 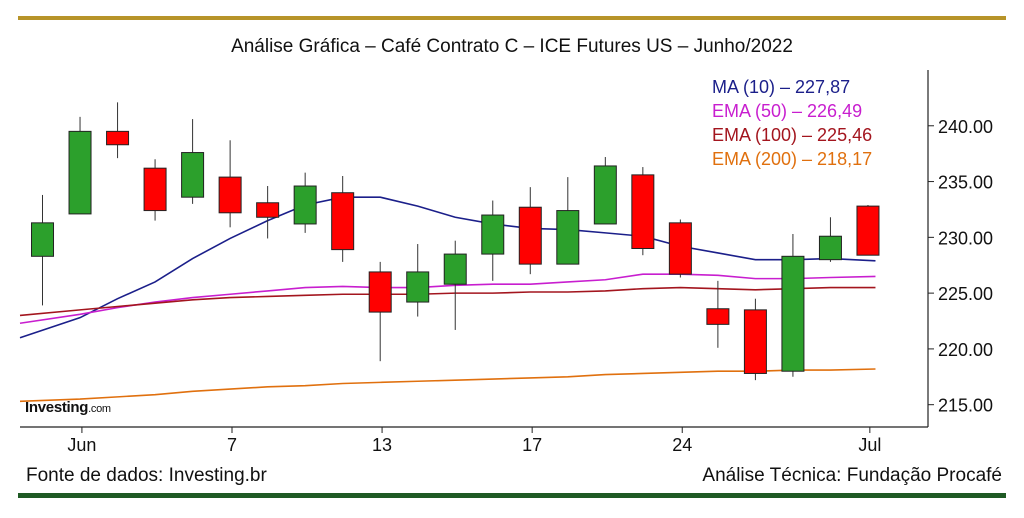 I want to click on x-tick-label: 7, so click(x=232, y=445).